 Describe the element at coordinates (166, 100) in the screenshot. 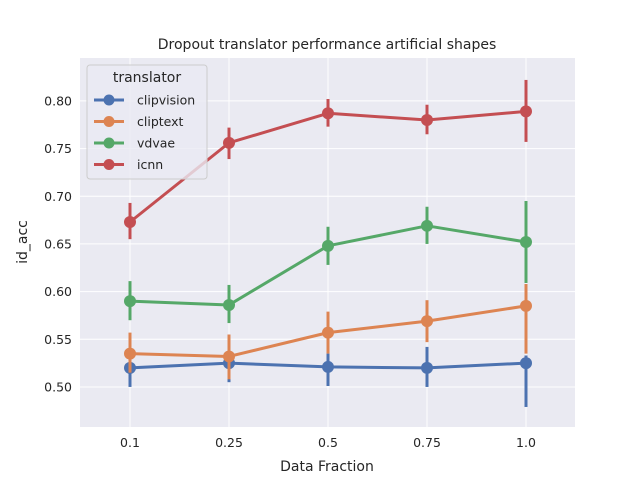

I see `legend-label: clipvision` at that location.